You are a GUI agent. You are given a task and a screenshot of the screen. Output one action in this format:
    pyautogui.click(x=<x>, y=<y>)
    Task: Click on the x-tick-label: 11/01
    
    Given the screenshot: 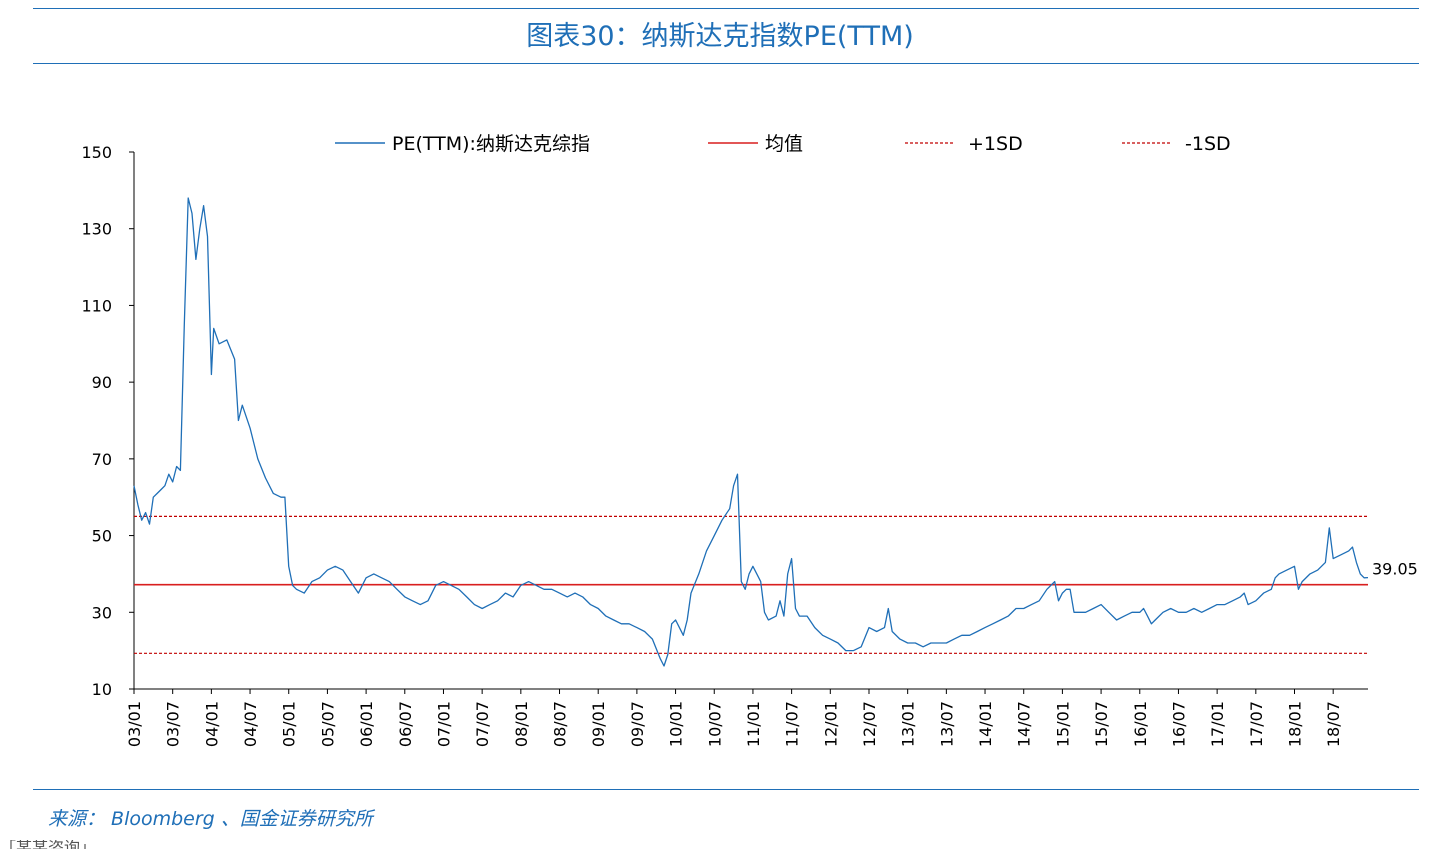 What is the action you would take?
    pyautogui.click(x=753, y=724)
    